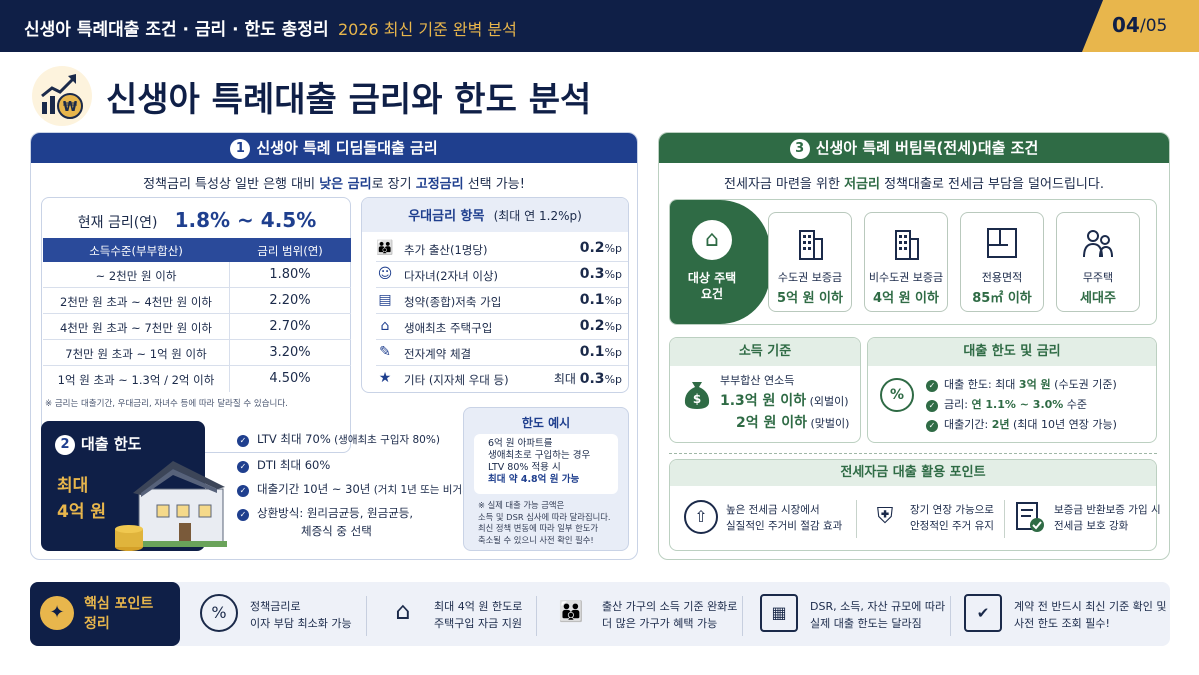 This screenshot has width=1199, height=675. Describe the element at coordinates (1107, 518) in the screenshot. I see `tip-text: 보증금 반환보증 가입 시 전세금 보호 강화` at that location.